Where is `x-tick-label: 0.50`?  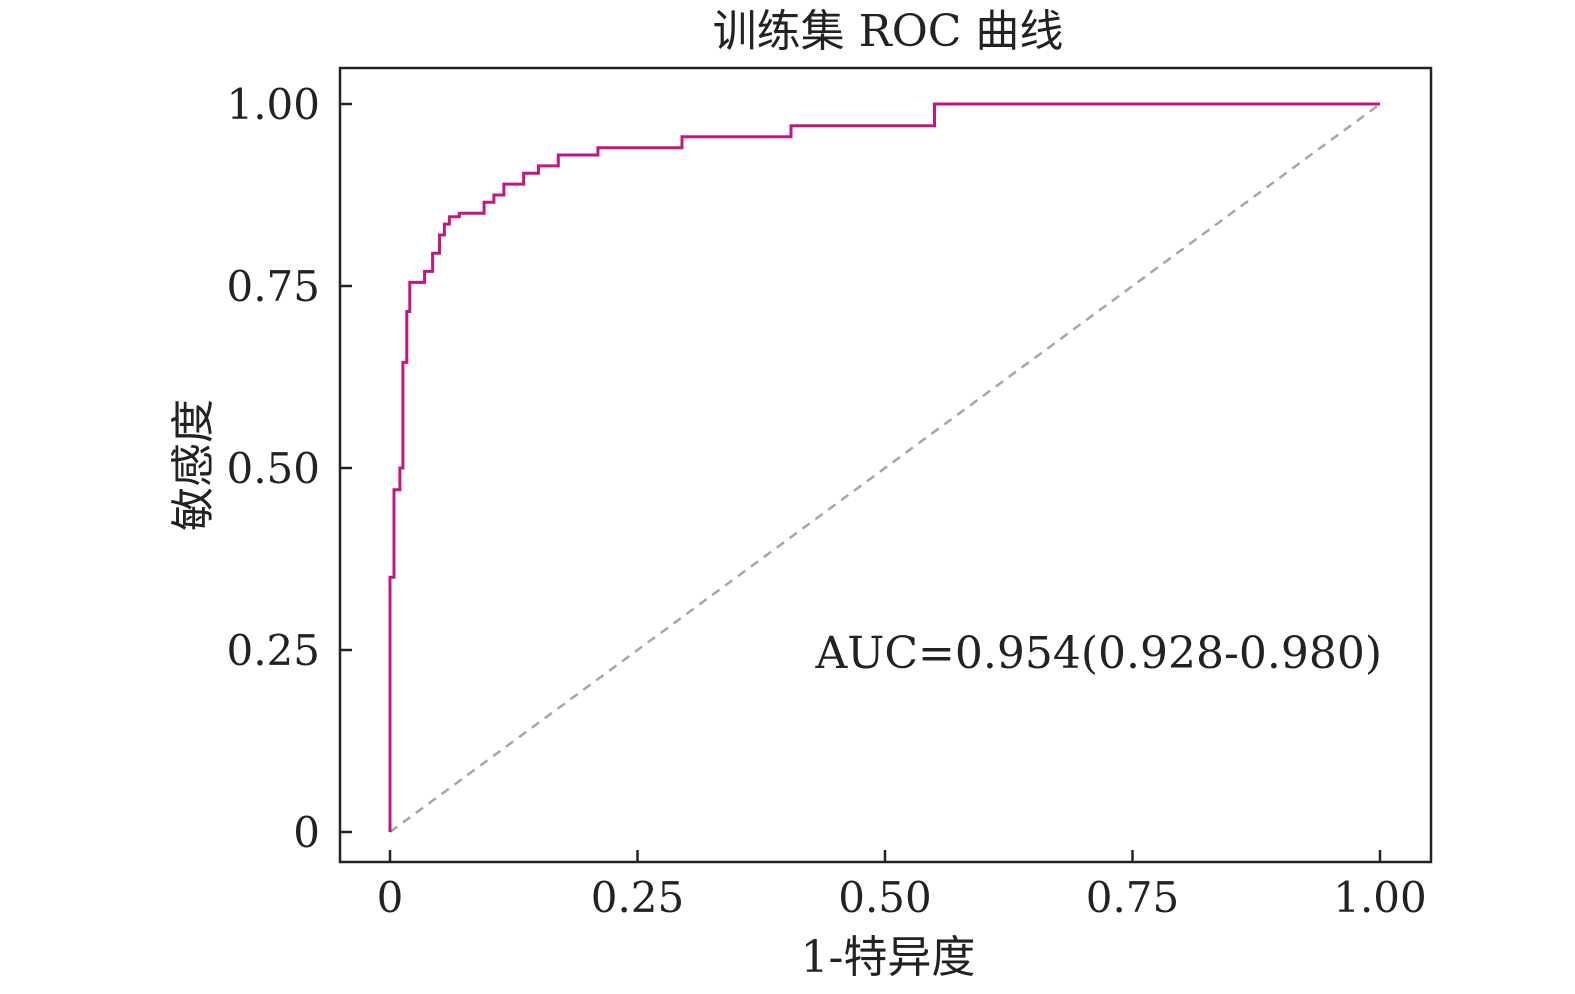
x-tick-label: 0.50 is located at coordinates (885, 897).